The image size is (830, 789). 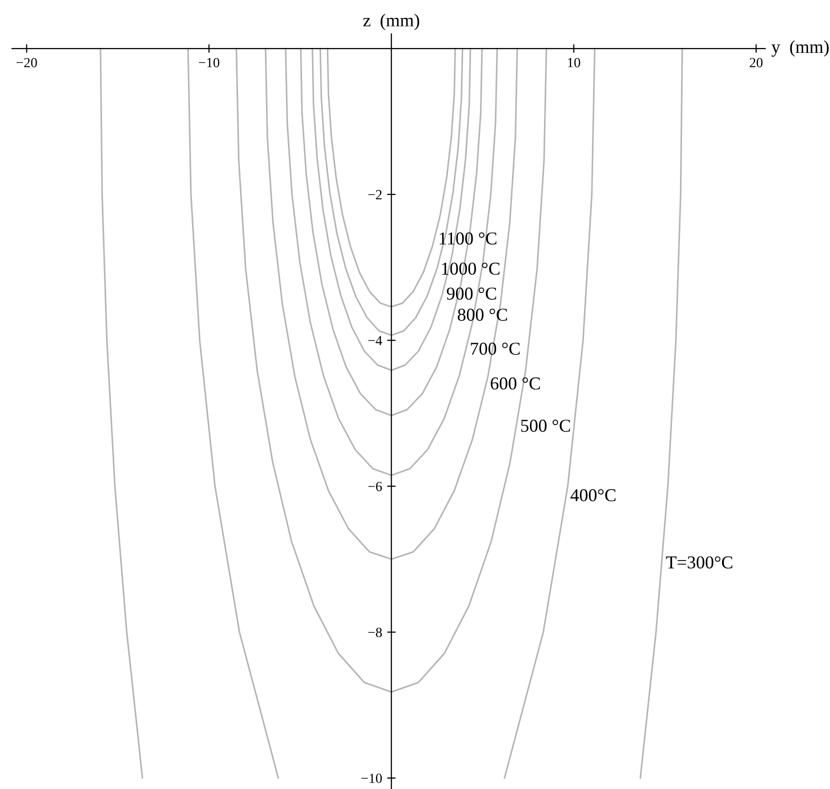 What do you see at coordinates (593, 495) in the screenshot?
I see `series-label: 400°C` at bounding box center [593, 495].